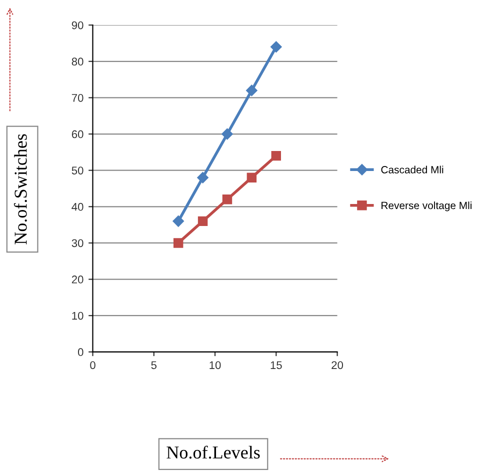 The width and height of the screenshot is (496, 473). I want to click on y-tick-label: 40, so click(78, 206).